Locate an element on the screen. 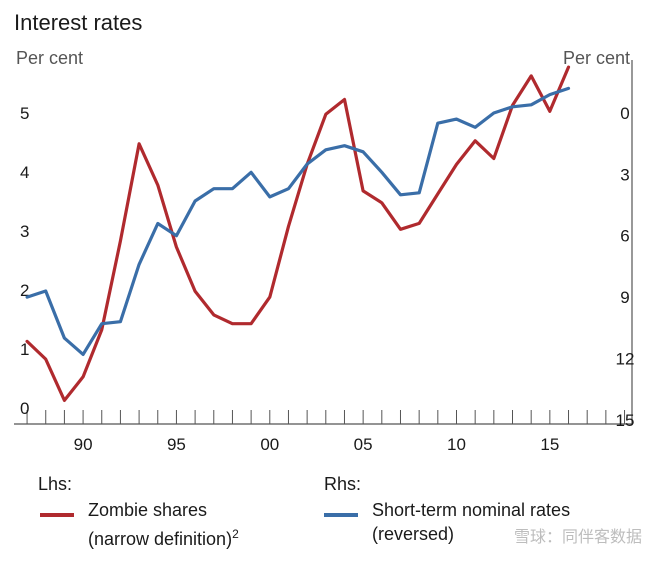  right-axis-unit: Per cent is located at coordinates (596, 58).